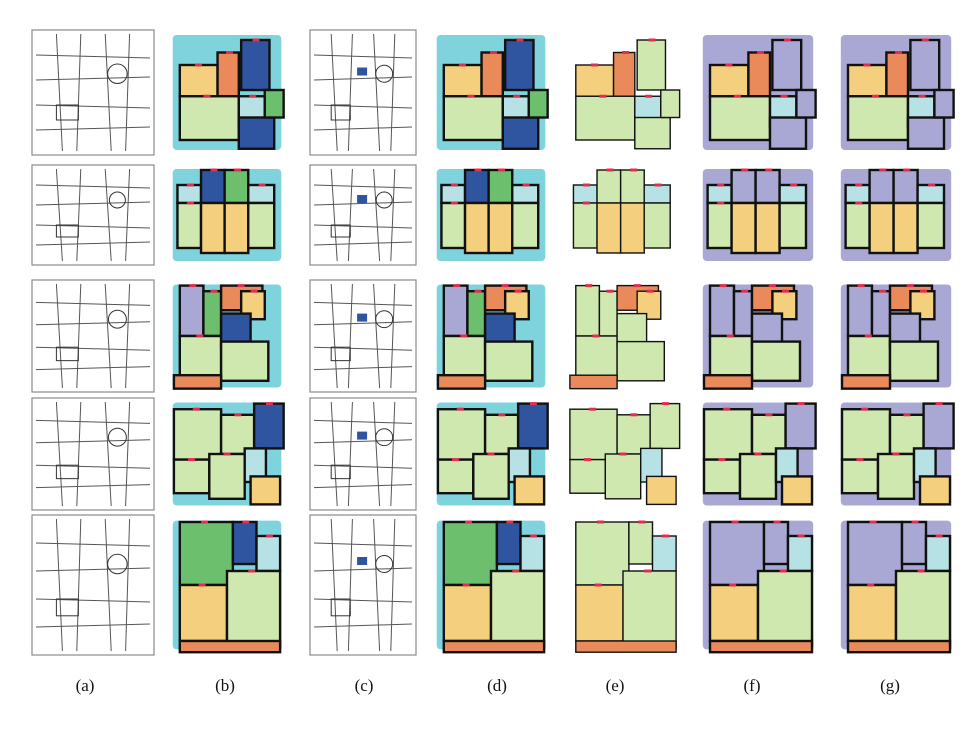 This screenshot has width=975, height=730. I want to click on panel-r2-b, so click(227, 214).